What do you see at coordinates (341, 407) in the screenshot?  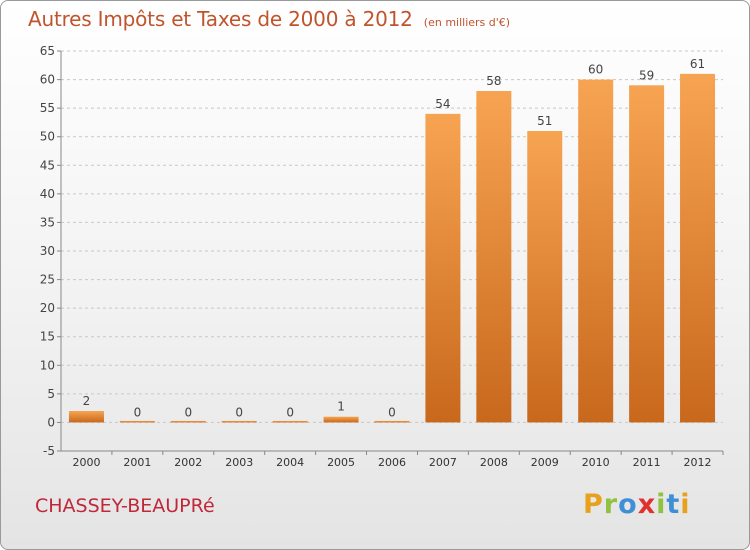 I see `data-label-2005: 1` at bounding box center [341, 407].